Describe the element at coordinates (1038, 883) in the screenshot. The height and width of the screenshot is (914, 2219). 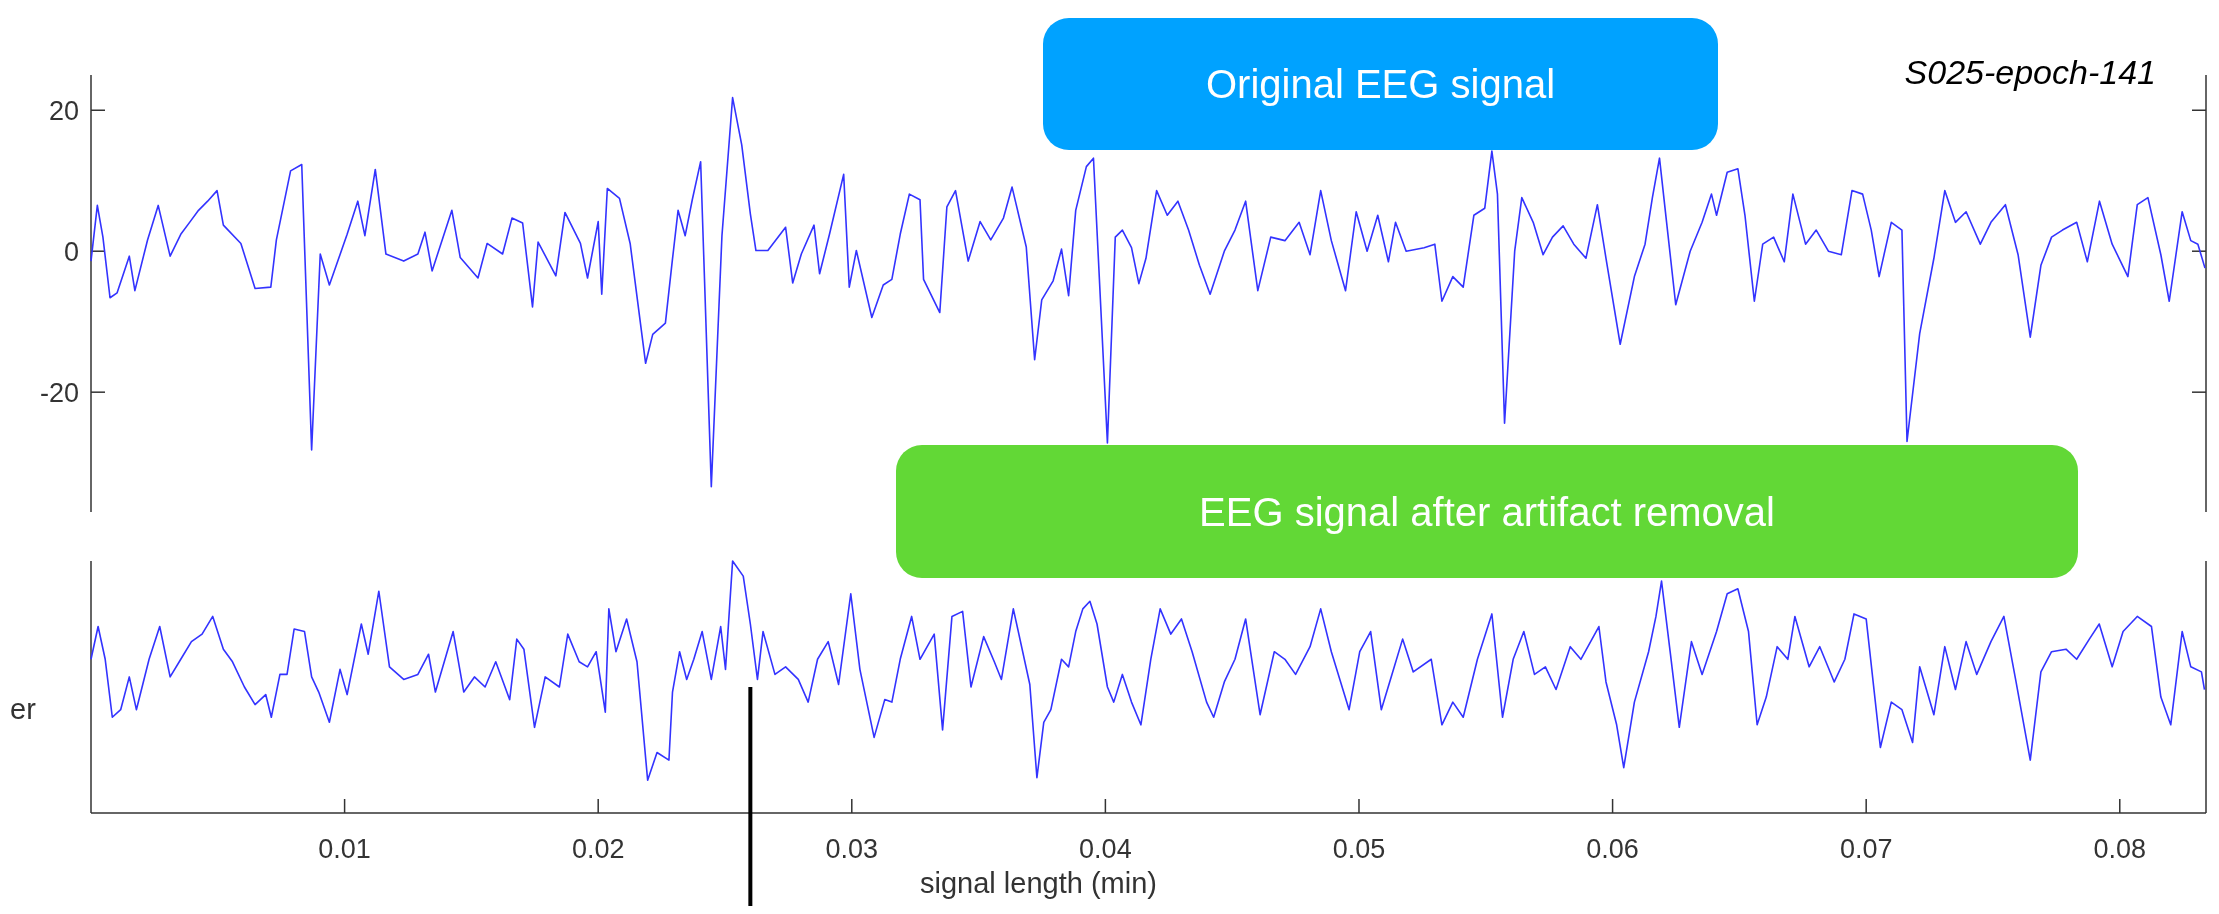
I see `x-axis-title: signal length (min)` at that location.